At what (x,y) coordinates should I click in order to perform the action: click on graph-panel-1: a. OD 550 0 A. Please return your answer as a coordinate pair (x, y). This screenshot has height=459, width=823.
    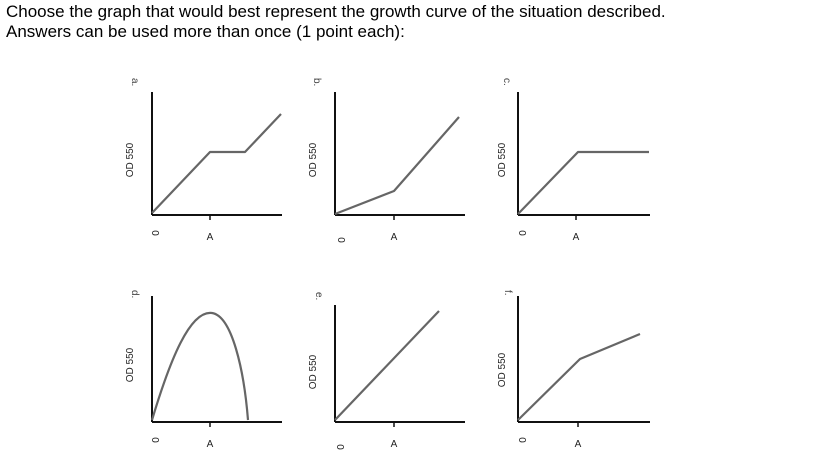
    Looking at the image, I should click on (203, 160).